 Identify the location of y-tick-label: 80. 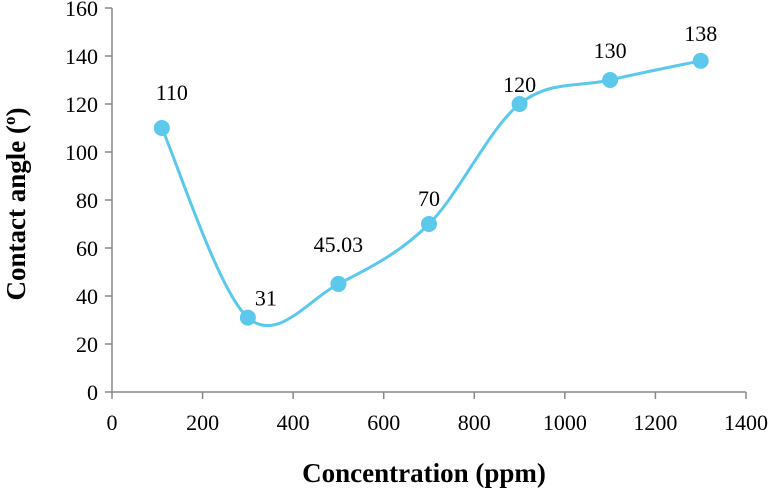
(87, 200).